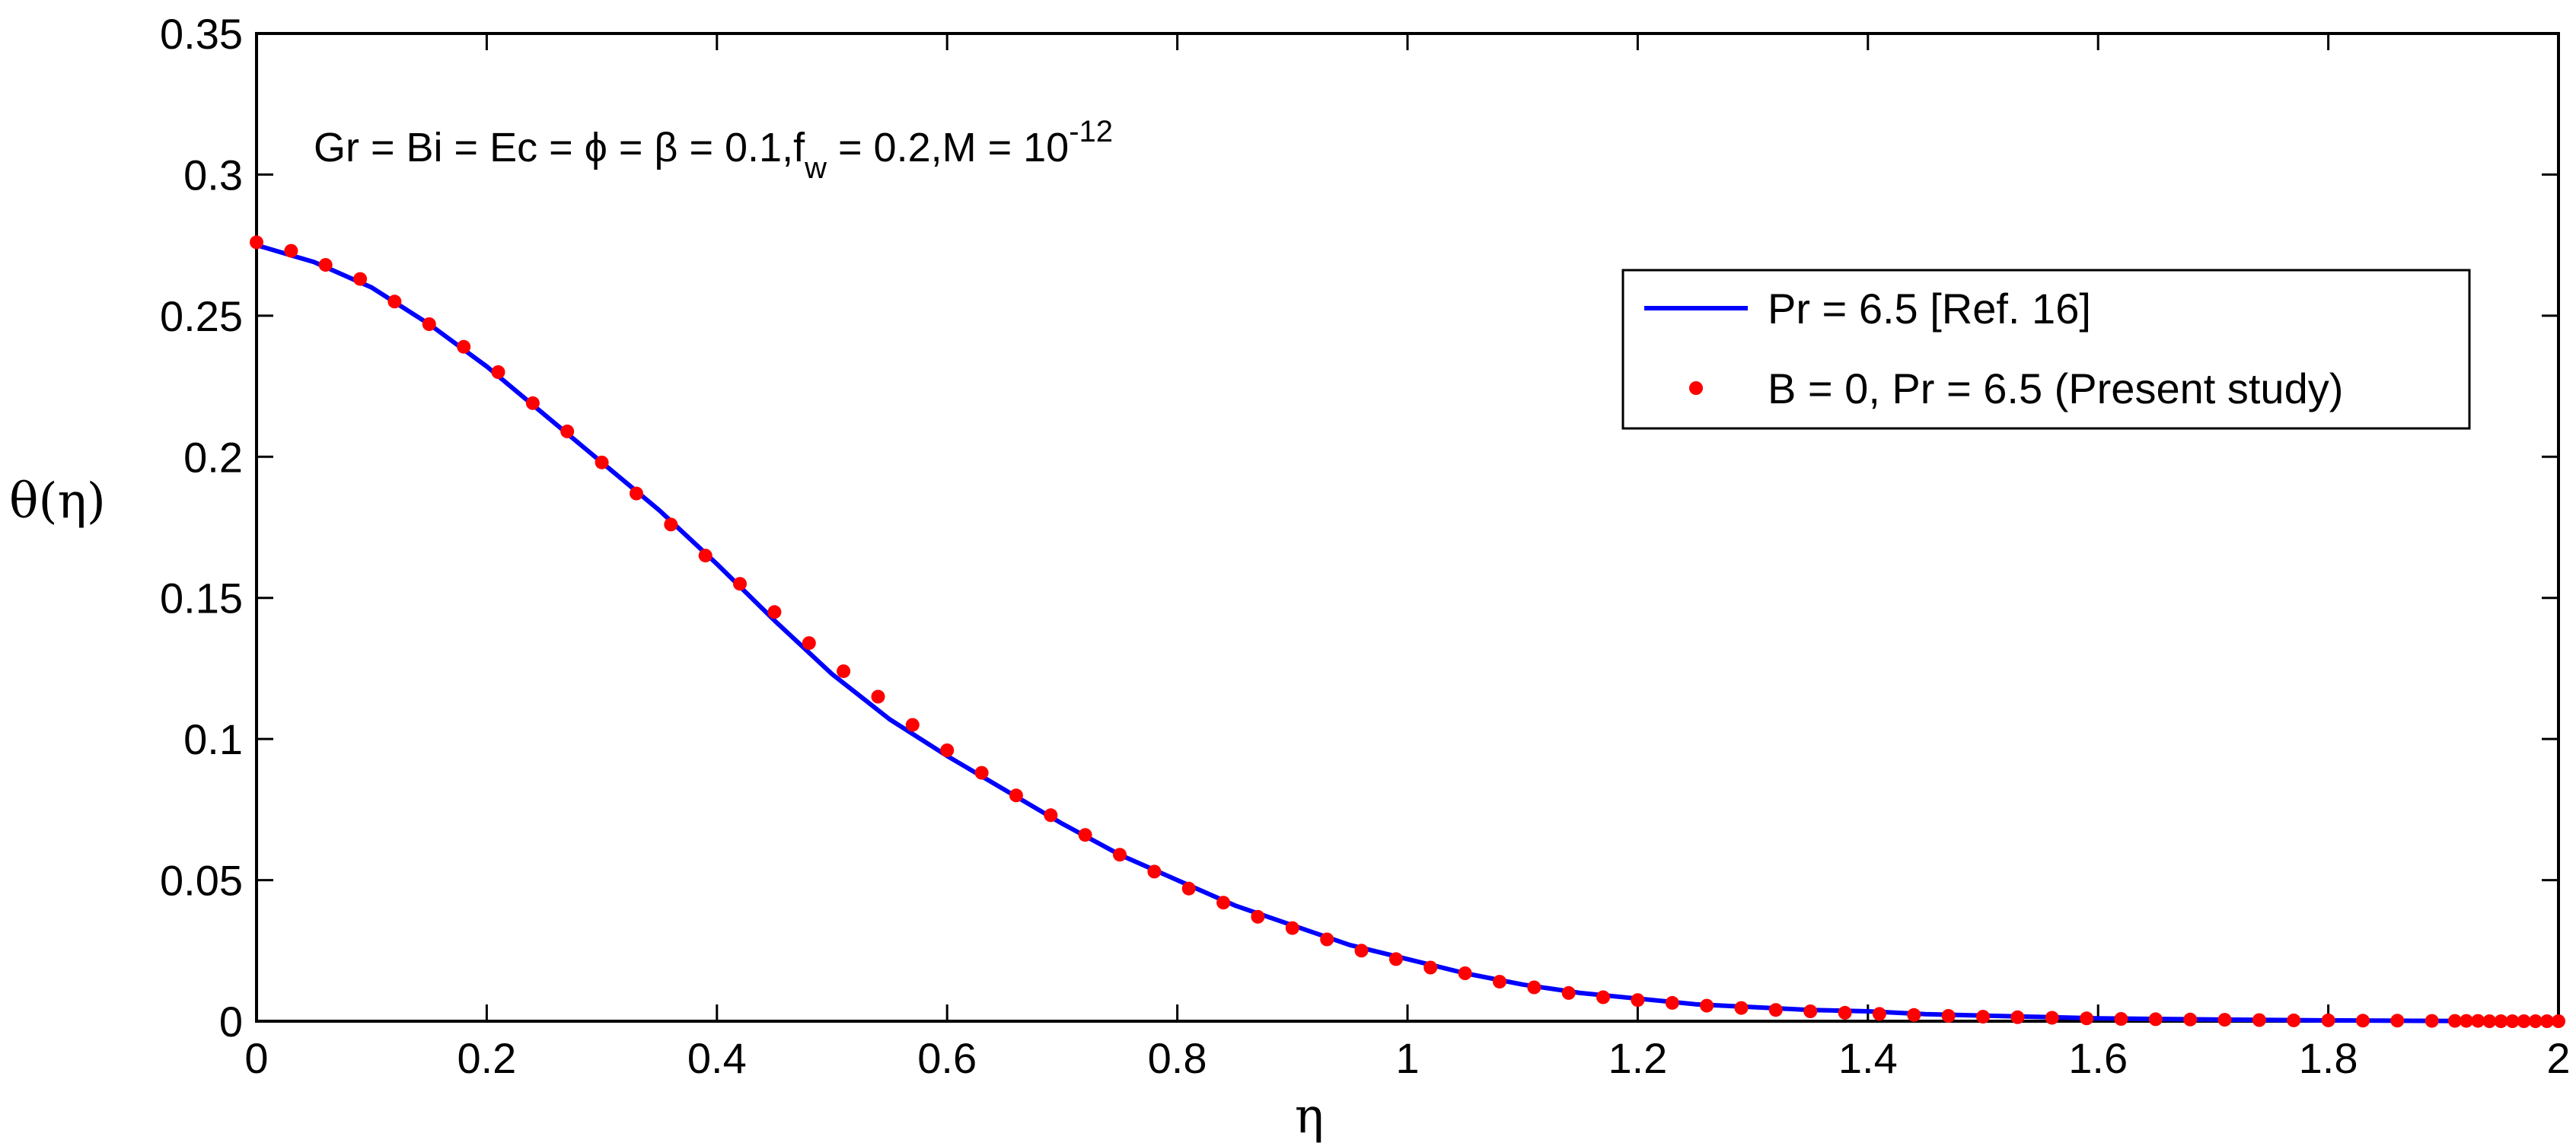 The width and height of the screenshot is (2576, 1146). Describe the element at coordinates (58, 502) in the screenshot. I see `y-axis-label: θ(η)` at that location.